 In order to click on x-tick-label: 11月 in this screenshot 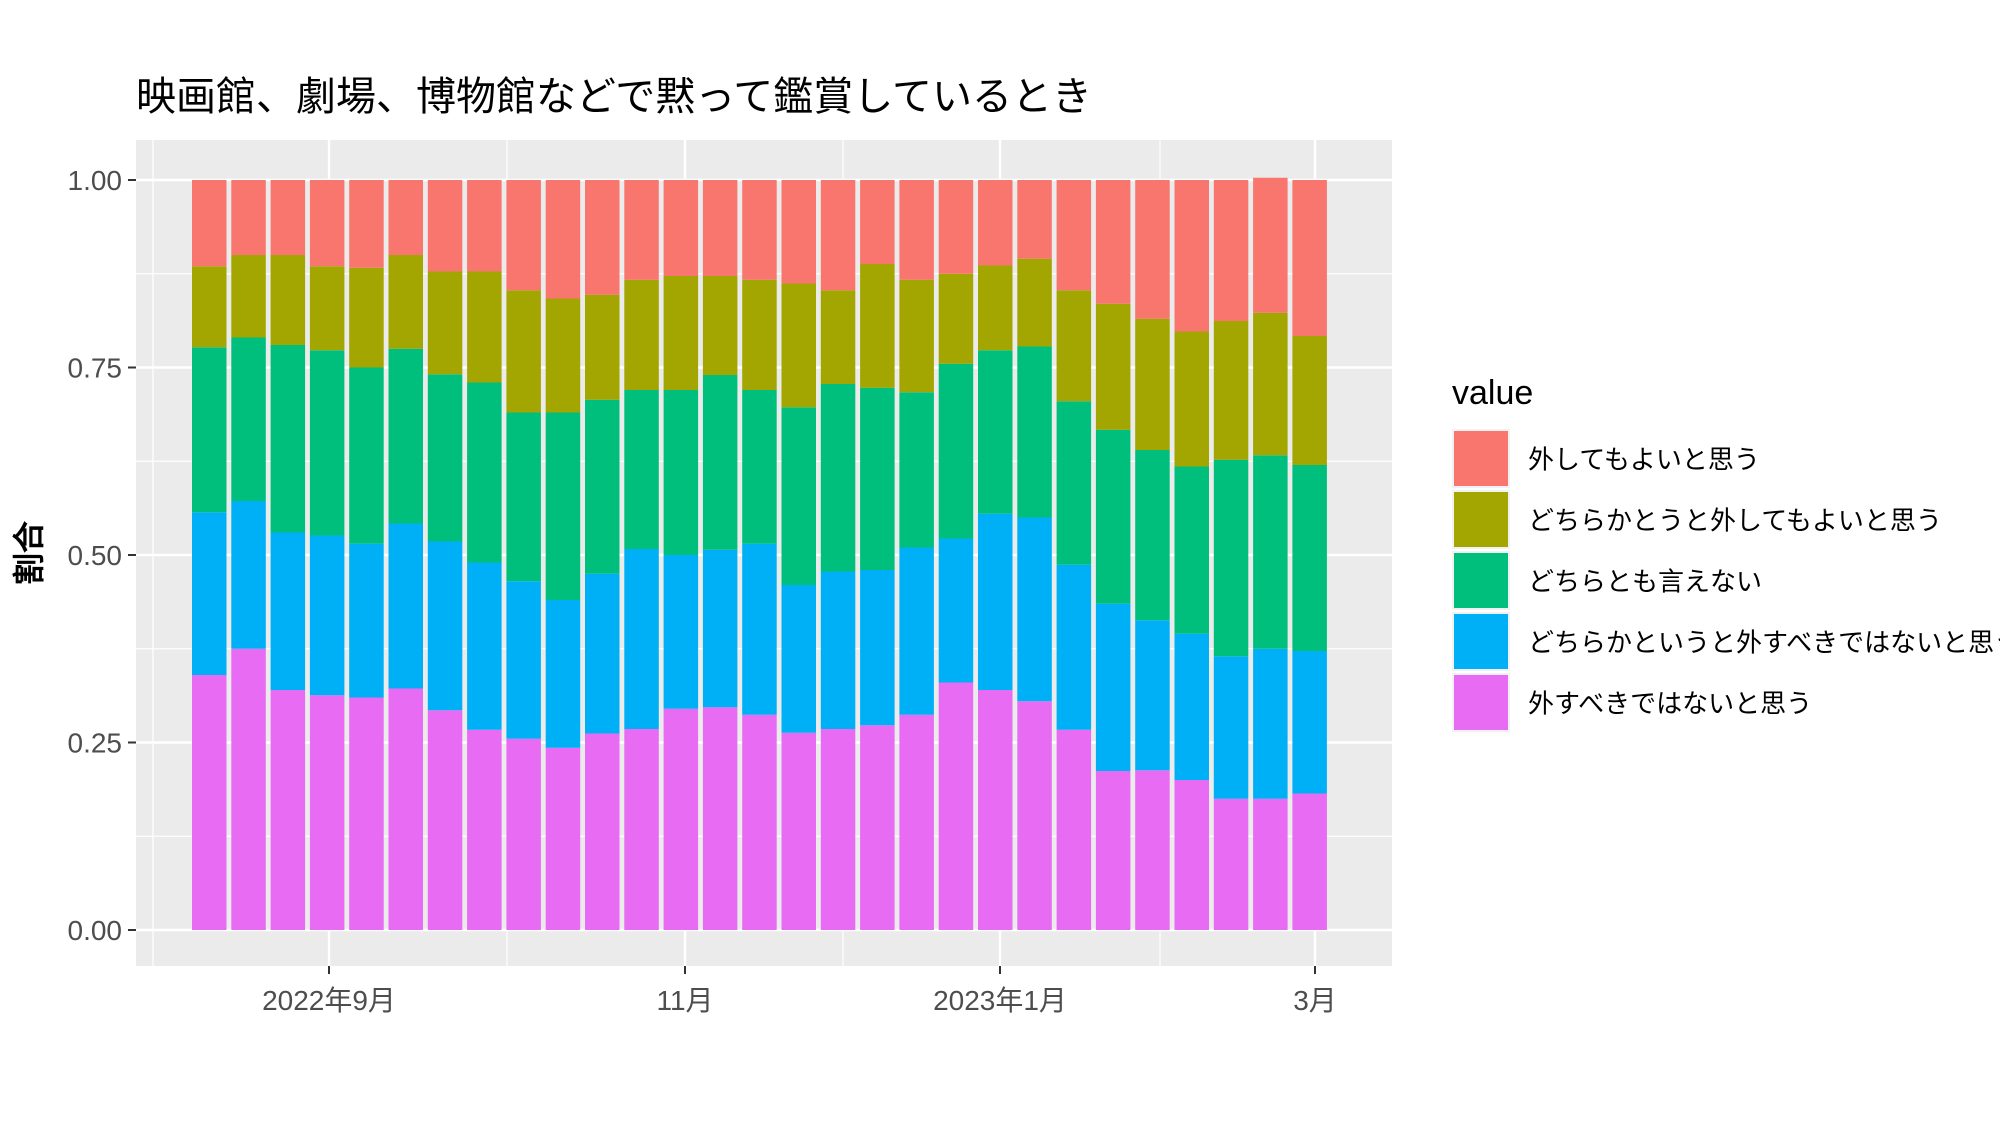, I will do `click(684, 1000)`.